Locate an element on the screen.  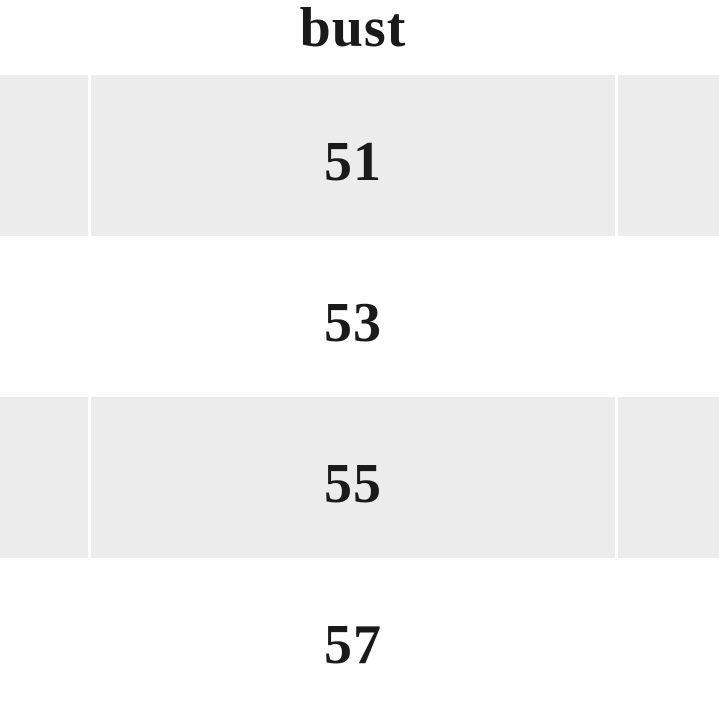
table-header-row: bust is located at coordinates (359, 37).